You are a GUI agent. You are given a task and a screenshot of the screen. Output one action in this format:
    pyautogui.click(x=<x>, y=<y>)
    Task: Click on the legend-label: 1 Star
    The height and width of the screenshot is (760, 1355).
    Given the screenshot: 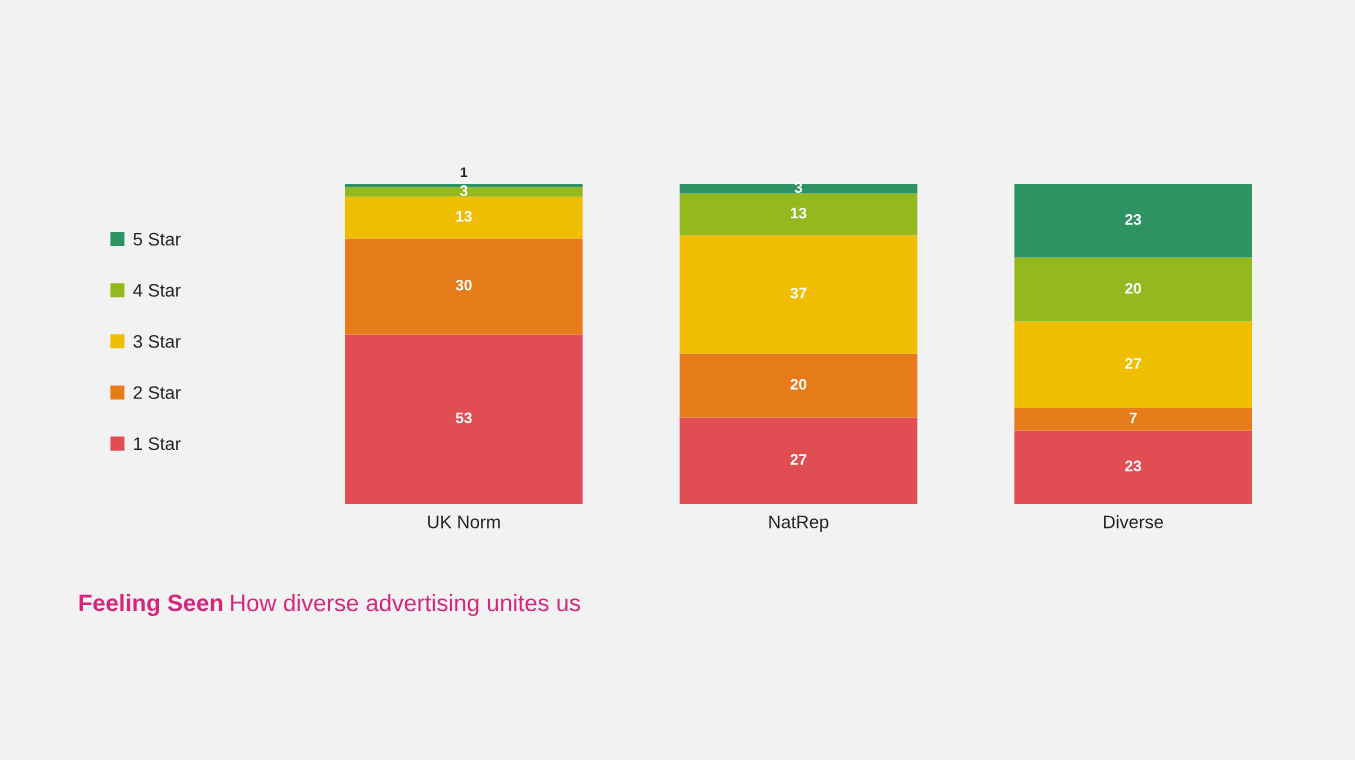 What is the action you would take?
    pyautogui.click(x=157, y=444)
    